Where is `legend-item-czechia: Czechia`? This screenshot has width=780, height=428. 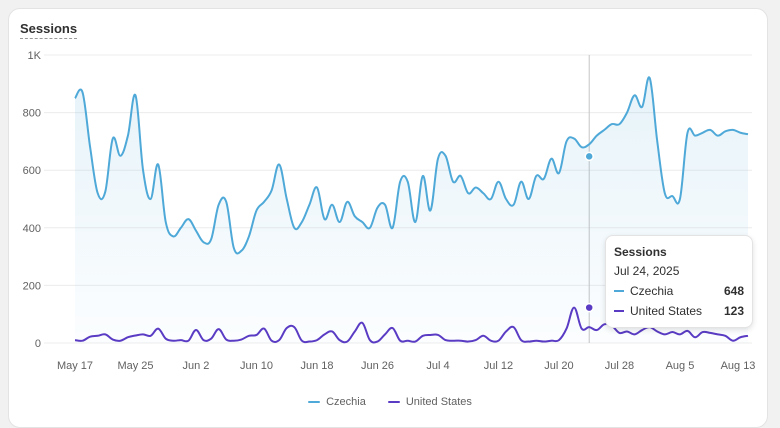 legend-item-czechia: Czechia is located at coordinates (337, 402).